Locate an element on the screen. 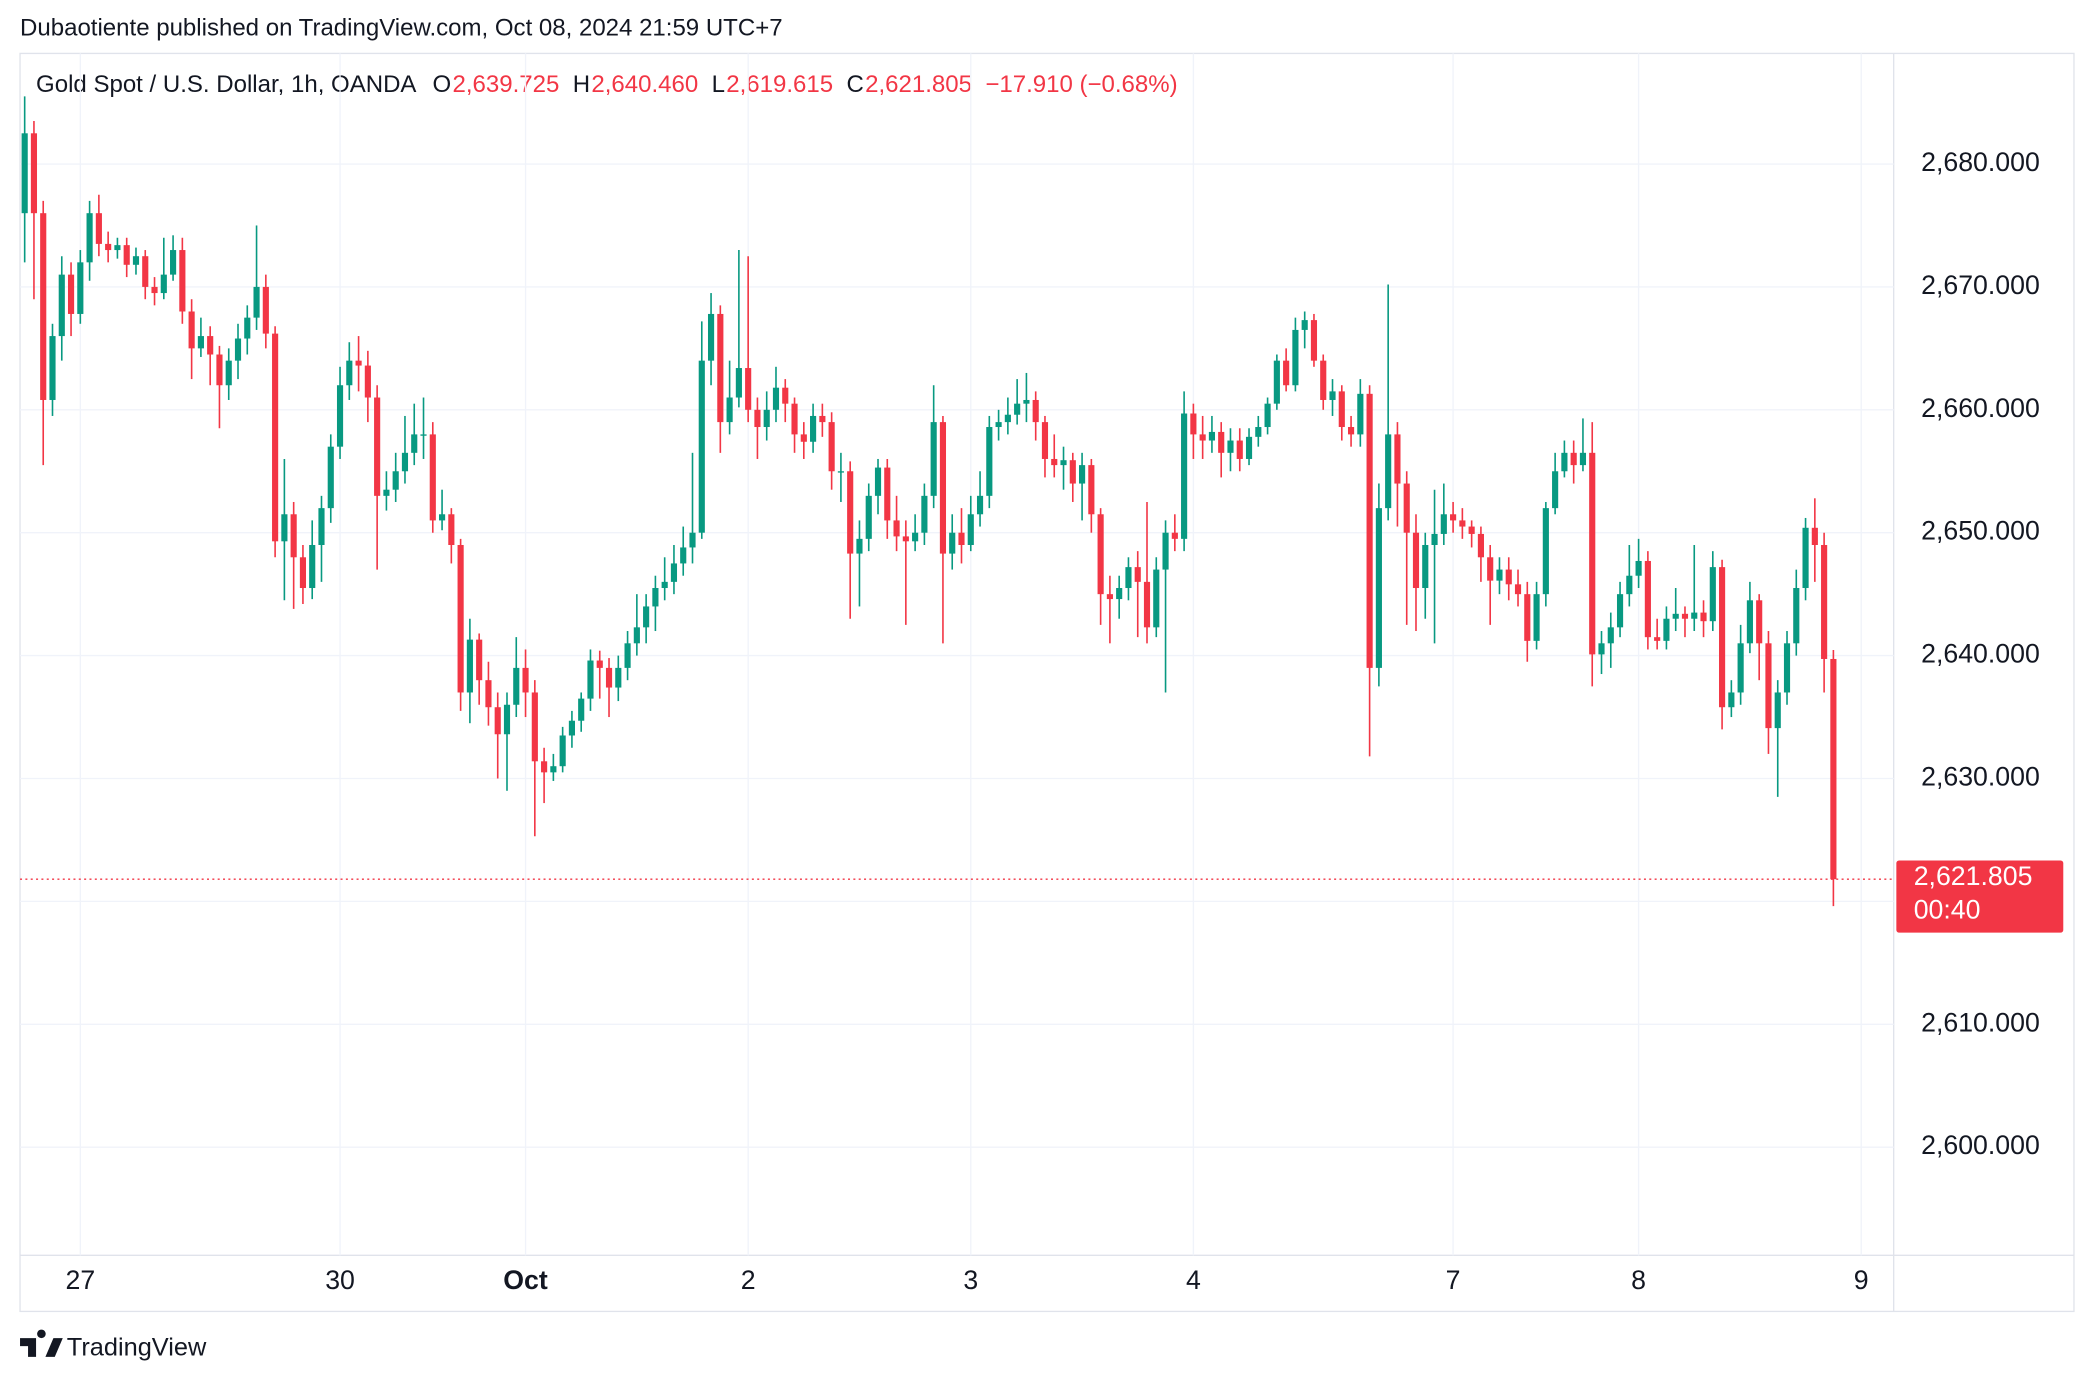  ohlc-key: O is located at coordinates (441, 84).